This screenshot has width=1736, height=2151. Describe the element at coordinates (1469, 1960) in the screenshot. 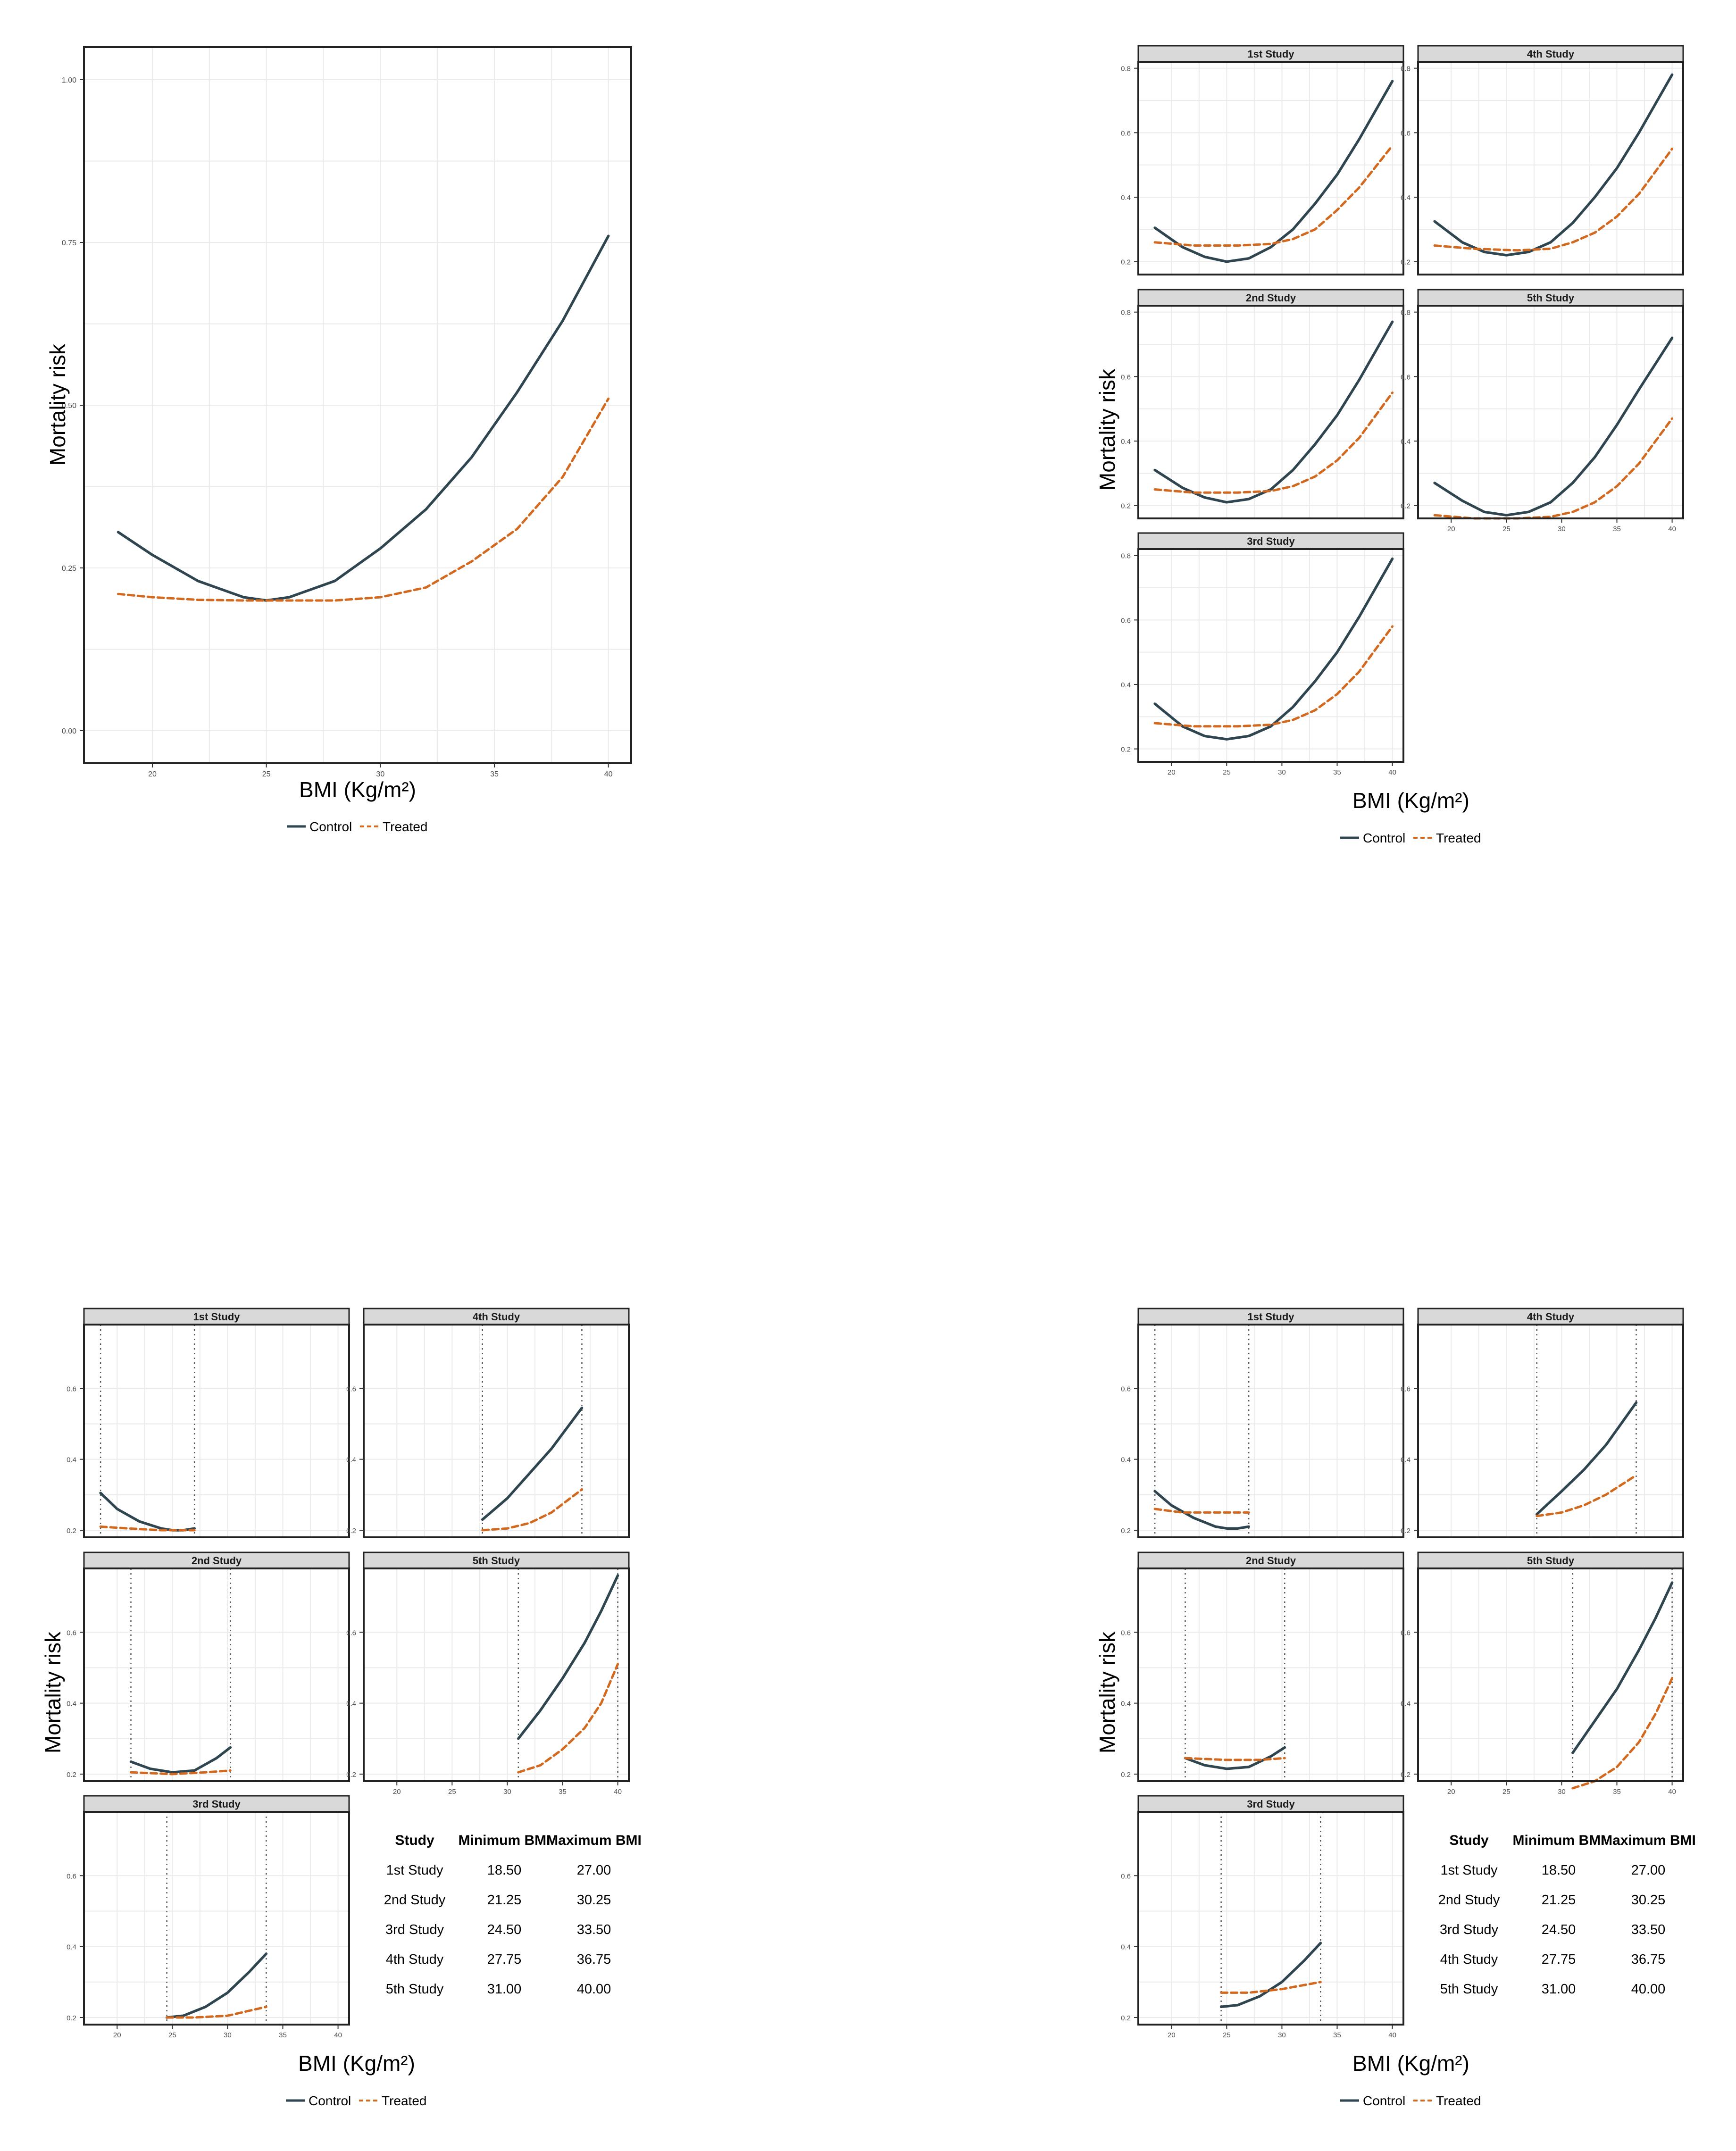

I see `table-cell: 4th Study` at that location.